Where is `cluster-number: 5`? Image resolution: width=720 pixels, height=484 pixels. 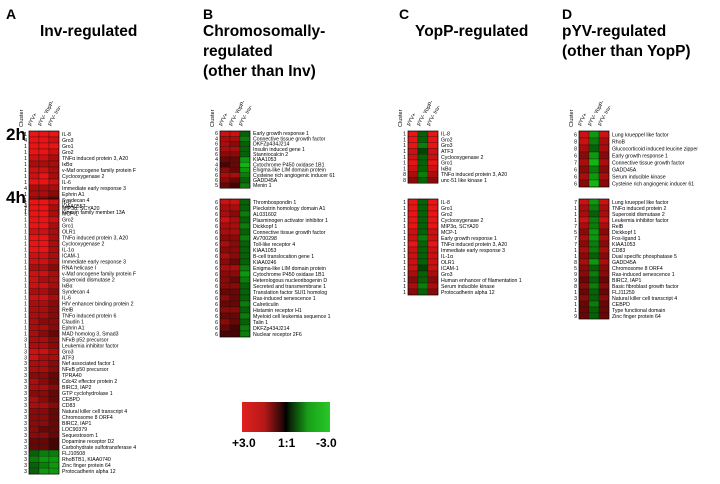
cluster-number: 5 is located at coordinates (575, 233).